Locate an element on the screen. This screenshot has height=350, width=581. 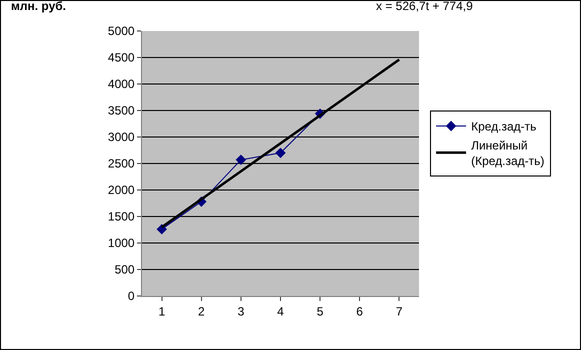
x-tick-label: 6 is located at coordinates (360, 311).